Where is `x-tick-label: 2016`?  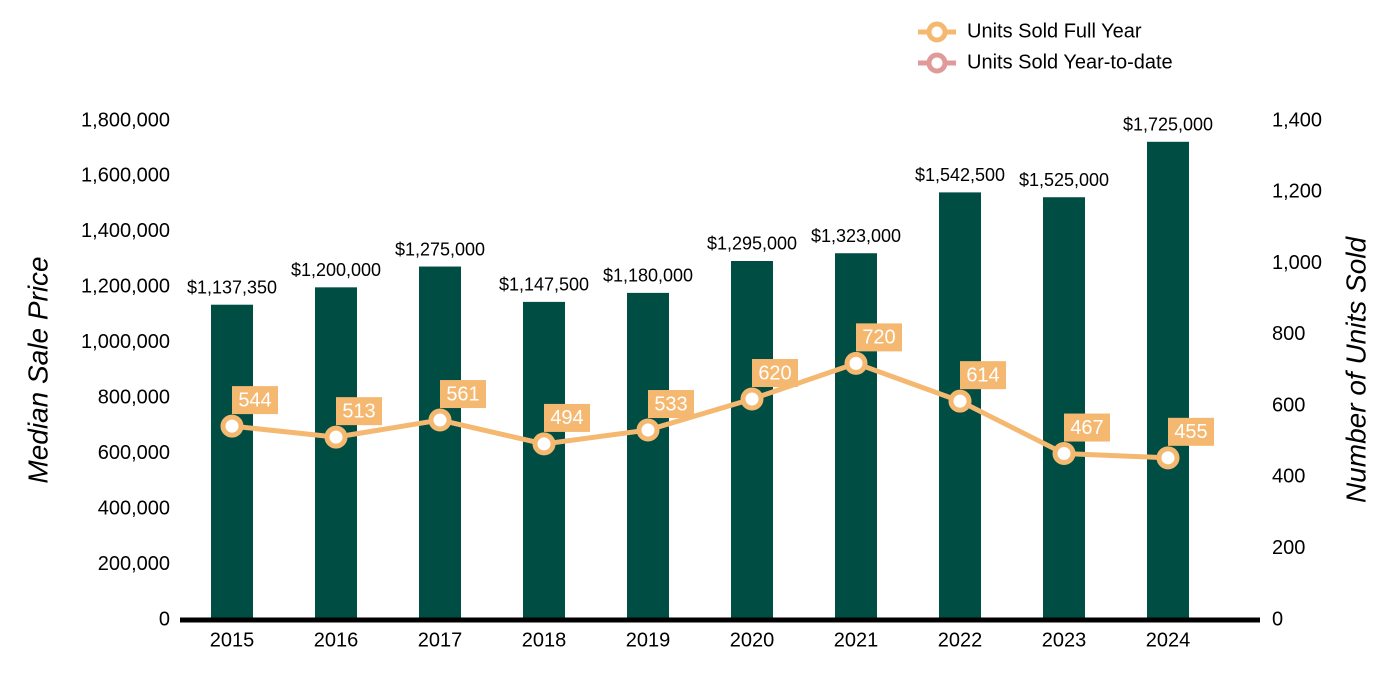 x-tick-label: 2016 is located at coordinates (336, 640).